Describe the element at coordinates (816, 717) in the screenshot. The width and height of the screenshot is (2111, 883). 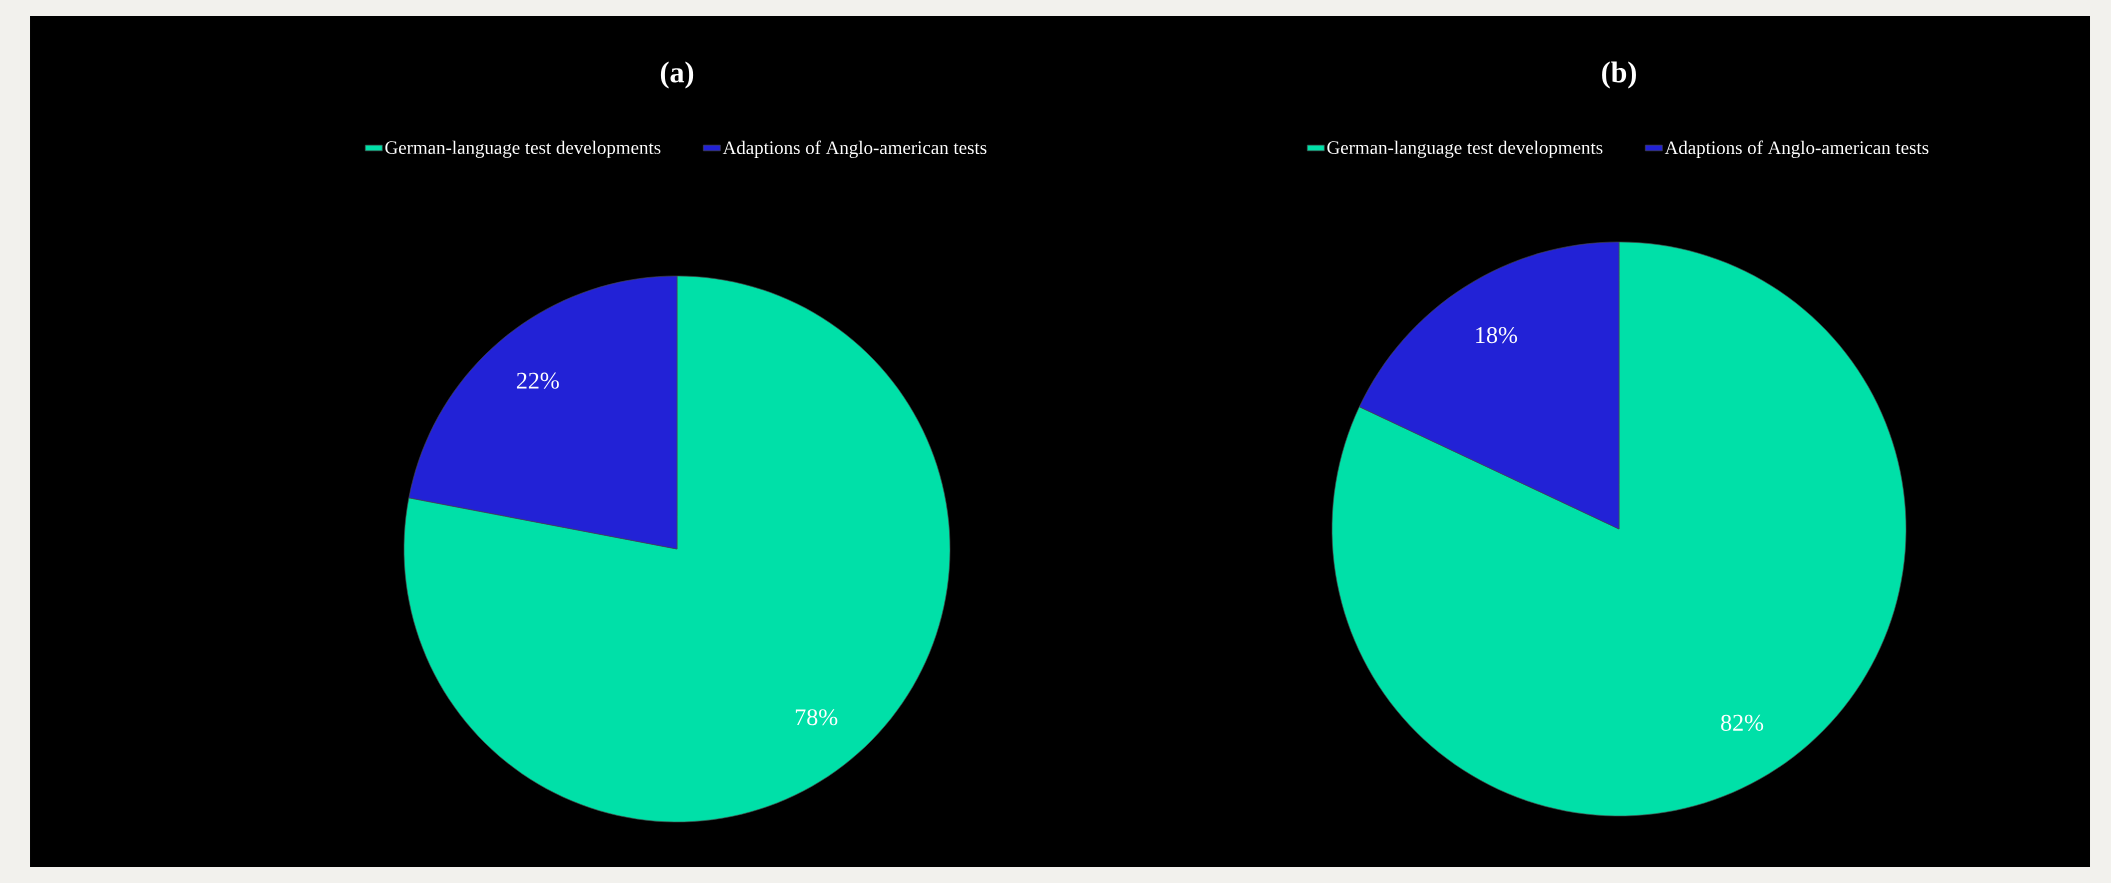
I see `data-label: 78%` at that location.